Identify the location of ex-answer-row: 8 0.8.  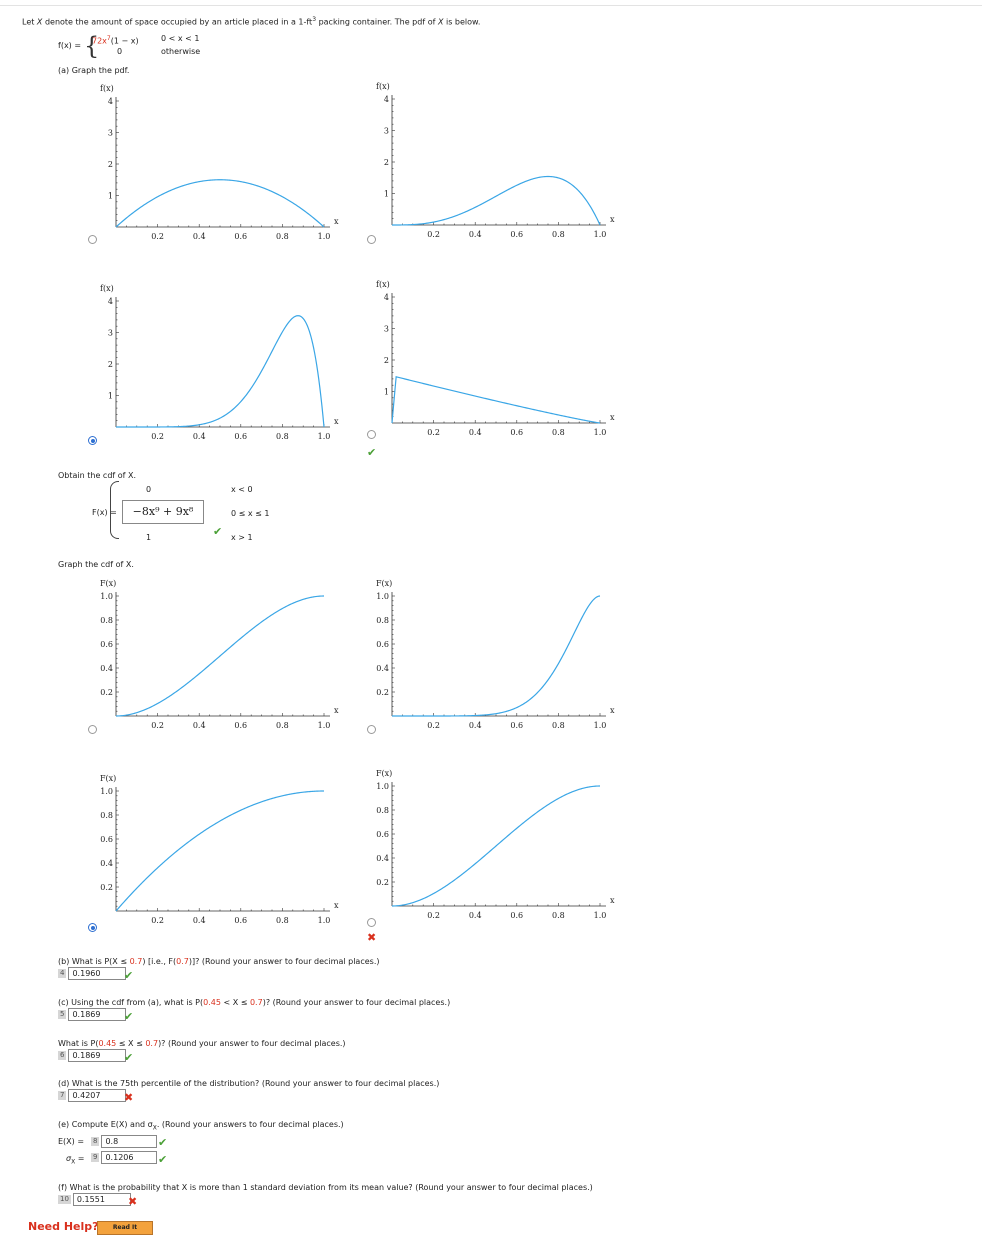
(124, 1141).